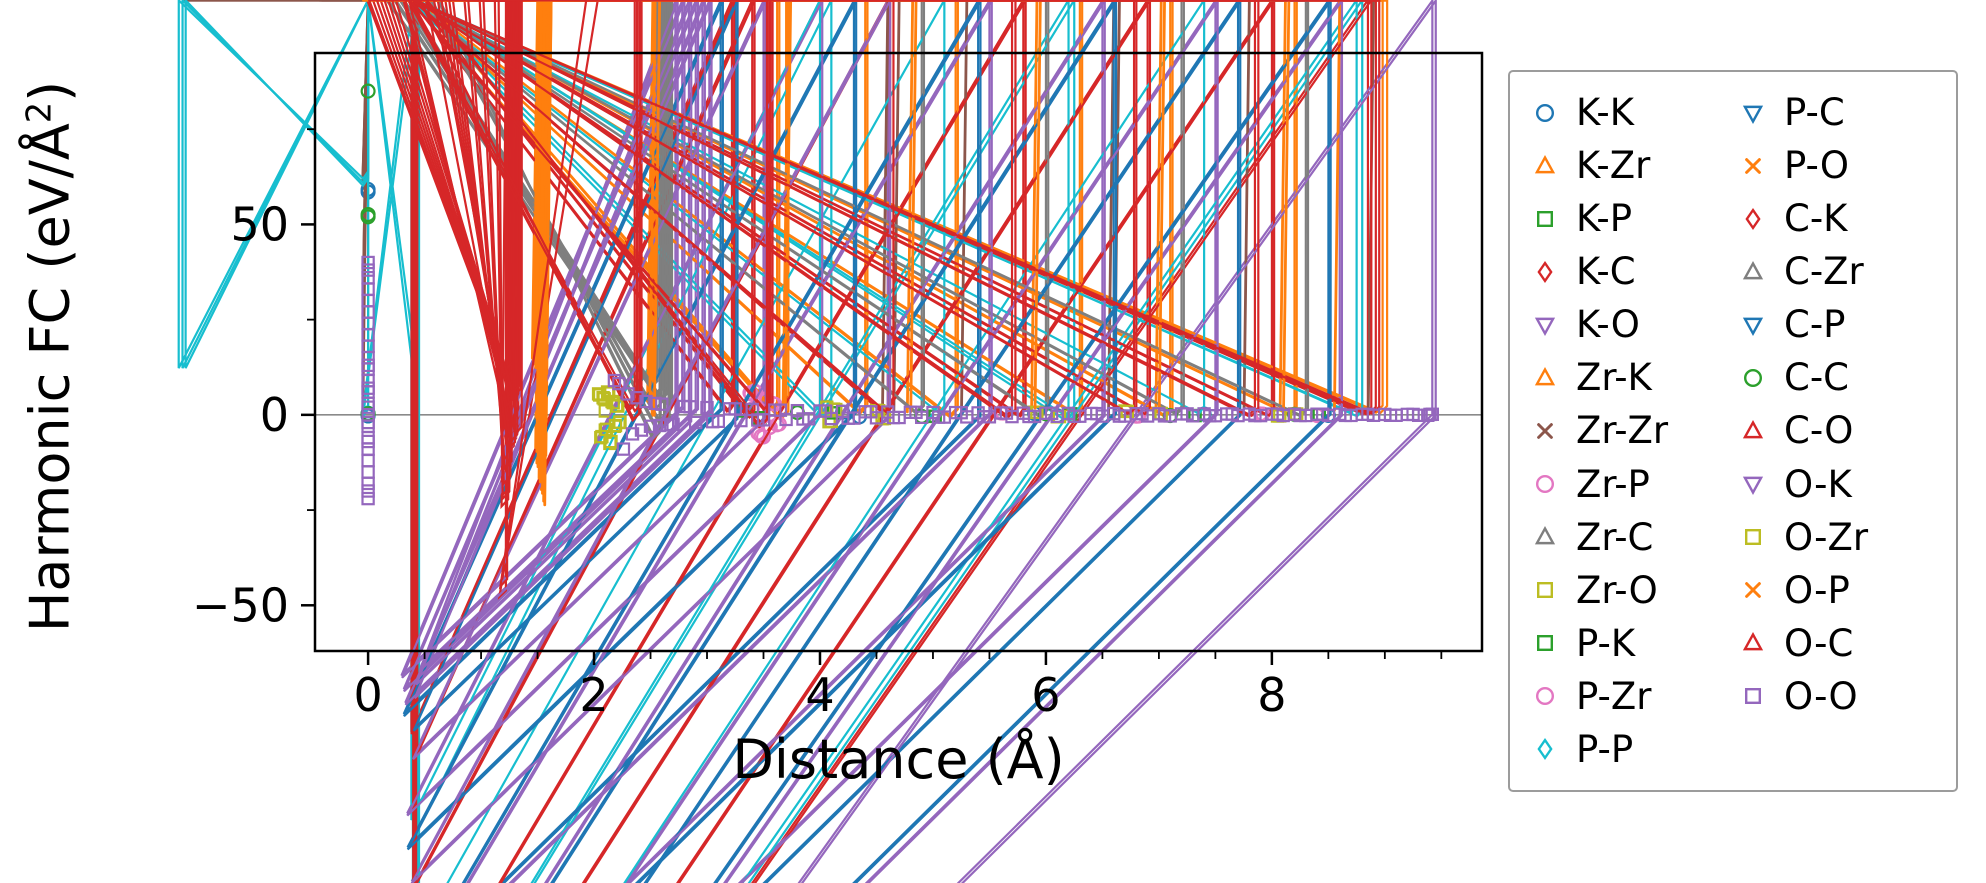 Image resolution: width=1986 pixels, height=883 pixels. What do you see at coordinates (1817, 590) in the screenshot?
I see `legend-item-label: O-P` at bounding box center [1817, 590].